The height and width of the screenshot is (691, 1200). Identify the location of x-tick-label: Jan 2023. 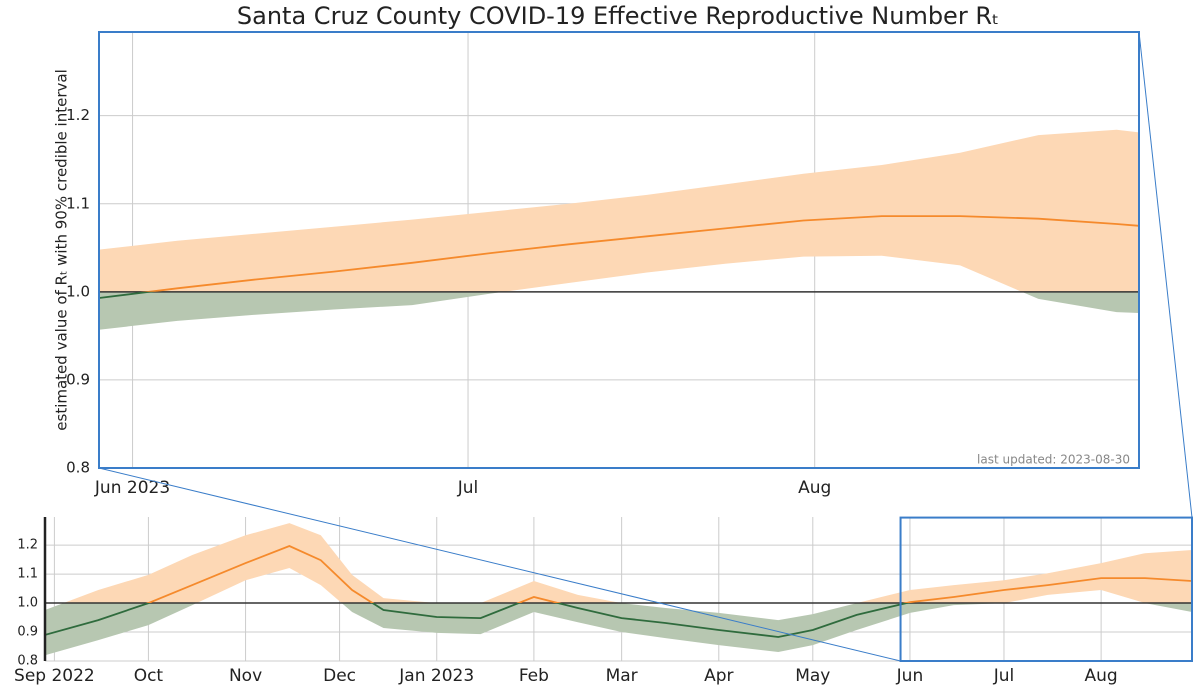
(436, 676).